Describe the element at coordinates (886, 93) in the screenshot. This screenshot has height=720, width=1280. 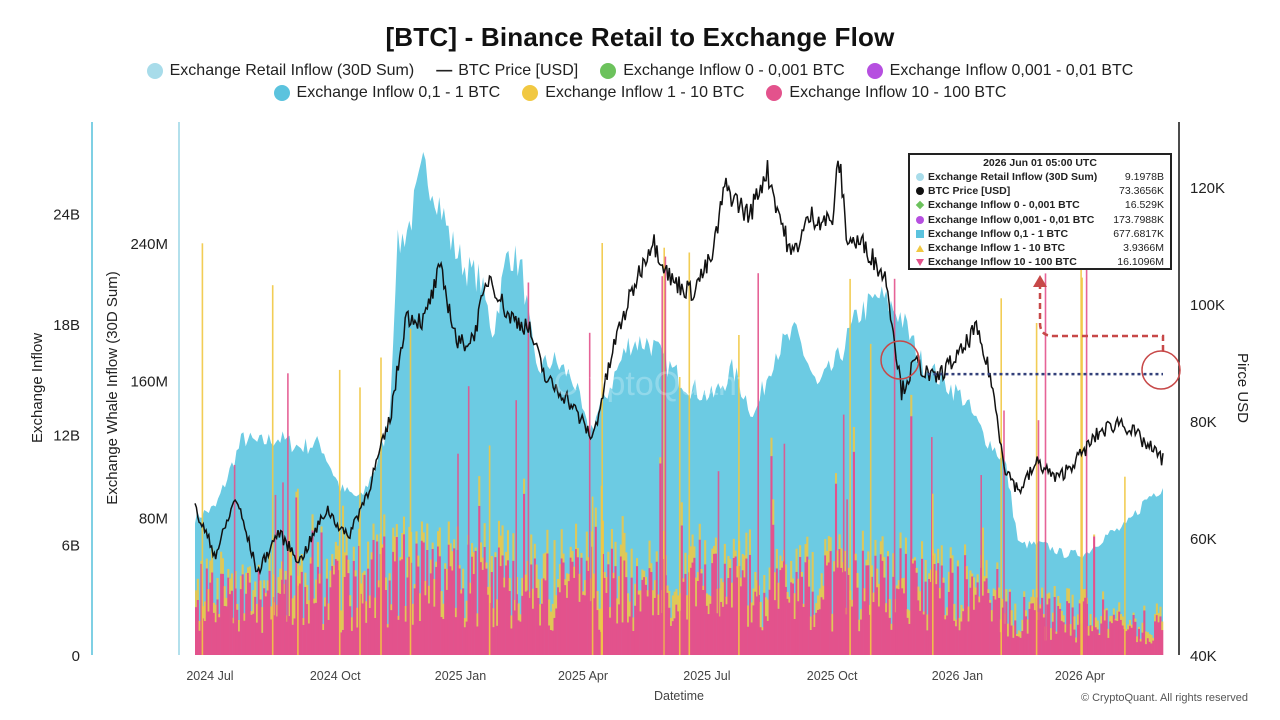
I see `legend-item-inflow-10-100: Exchange Inflow 10 - 100 BTC` at that location.